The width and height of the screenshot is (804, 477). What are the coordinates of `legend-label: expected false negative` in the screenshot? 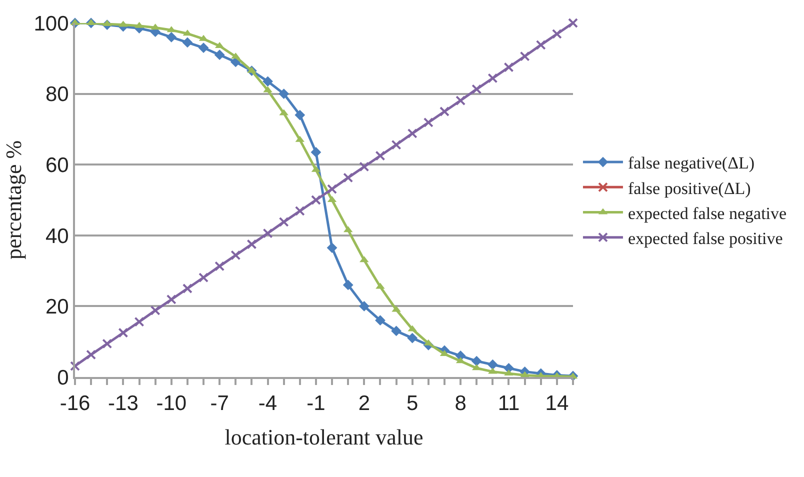 It's located at (707, 213).